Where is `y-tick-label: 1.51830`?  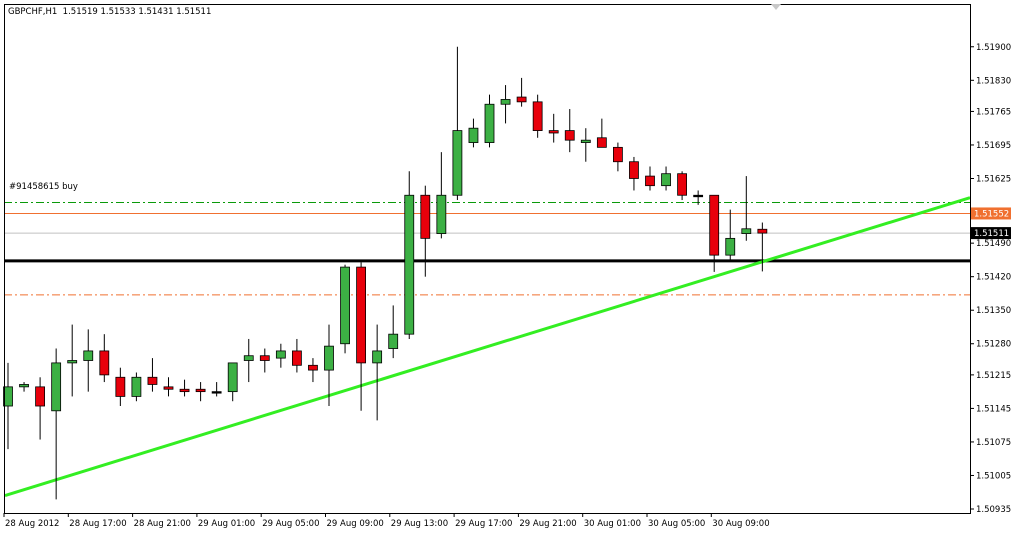
y-tick-label: 1.51830 is located at coordinates (993, 81).